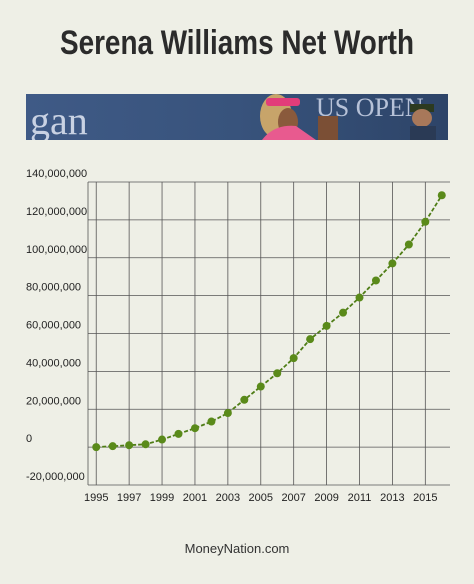 The height and width of the screenshot is (584, 474). I want to click on banner-text-left: gan, so click(59, 119).